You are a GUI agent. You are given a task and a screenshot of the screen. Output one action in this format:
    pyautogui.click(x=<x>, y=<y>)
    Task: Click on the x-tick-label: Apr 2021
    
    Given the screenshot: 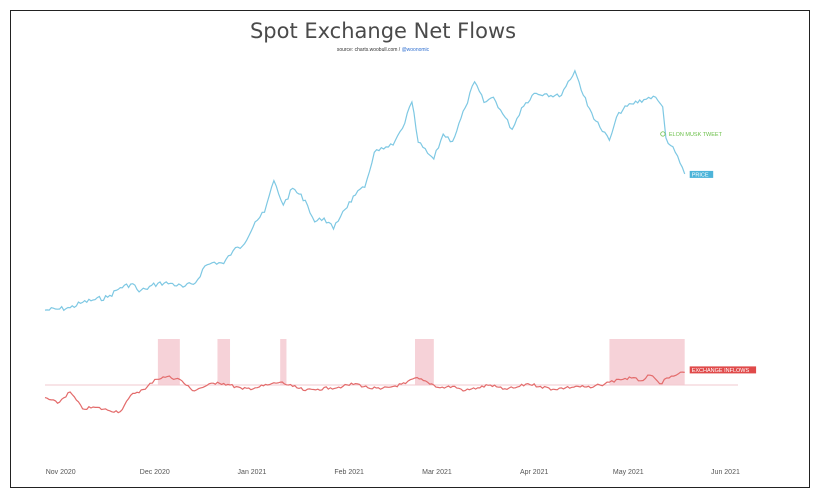 What is the action you would take?
    pyautogui.click(x=534, y=472)
    